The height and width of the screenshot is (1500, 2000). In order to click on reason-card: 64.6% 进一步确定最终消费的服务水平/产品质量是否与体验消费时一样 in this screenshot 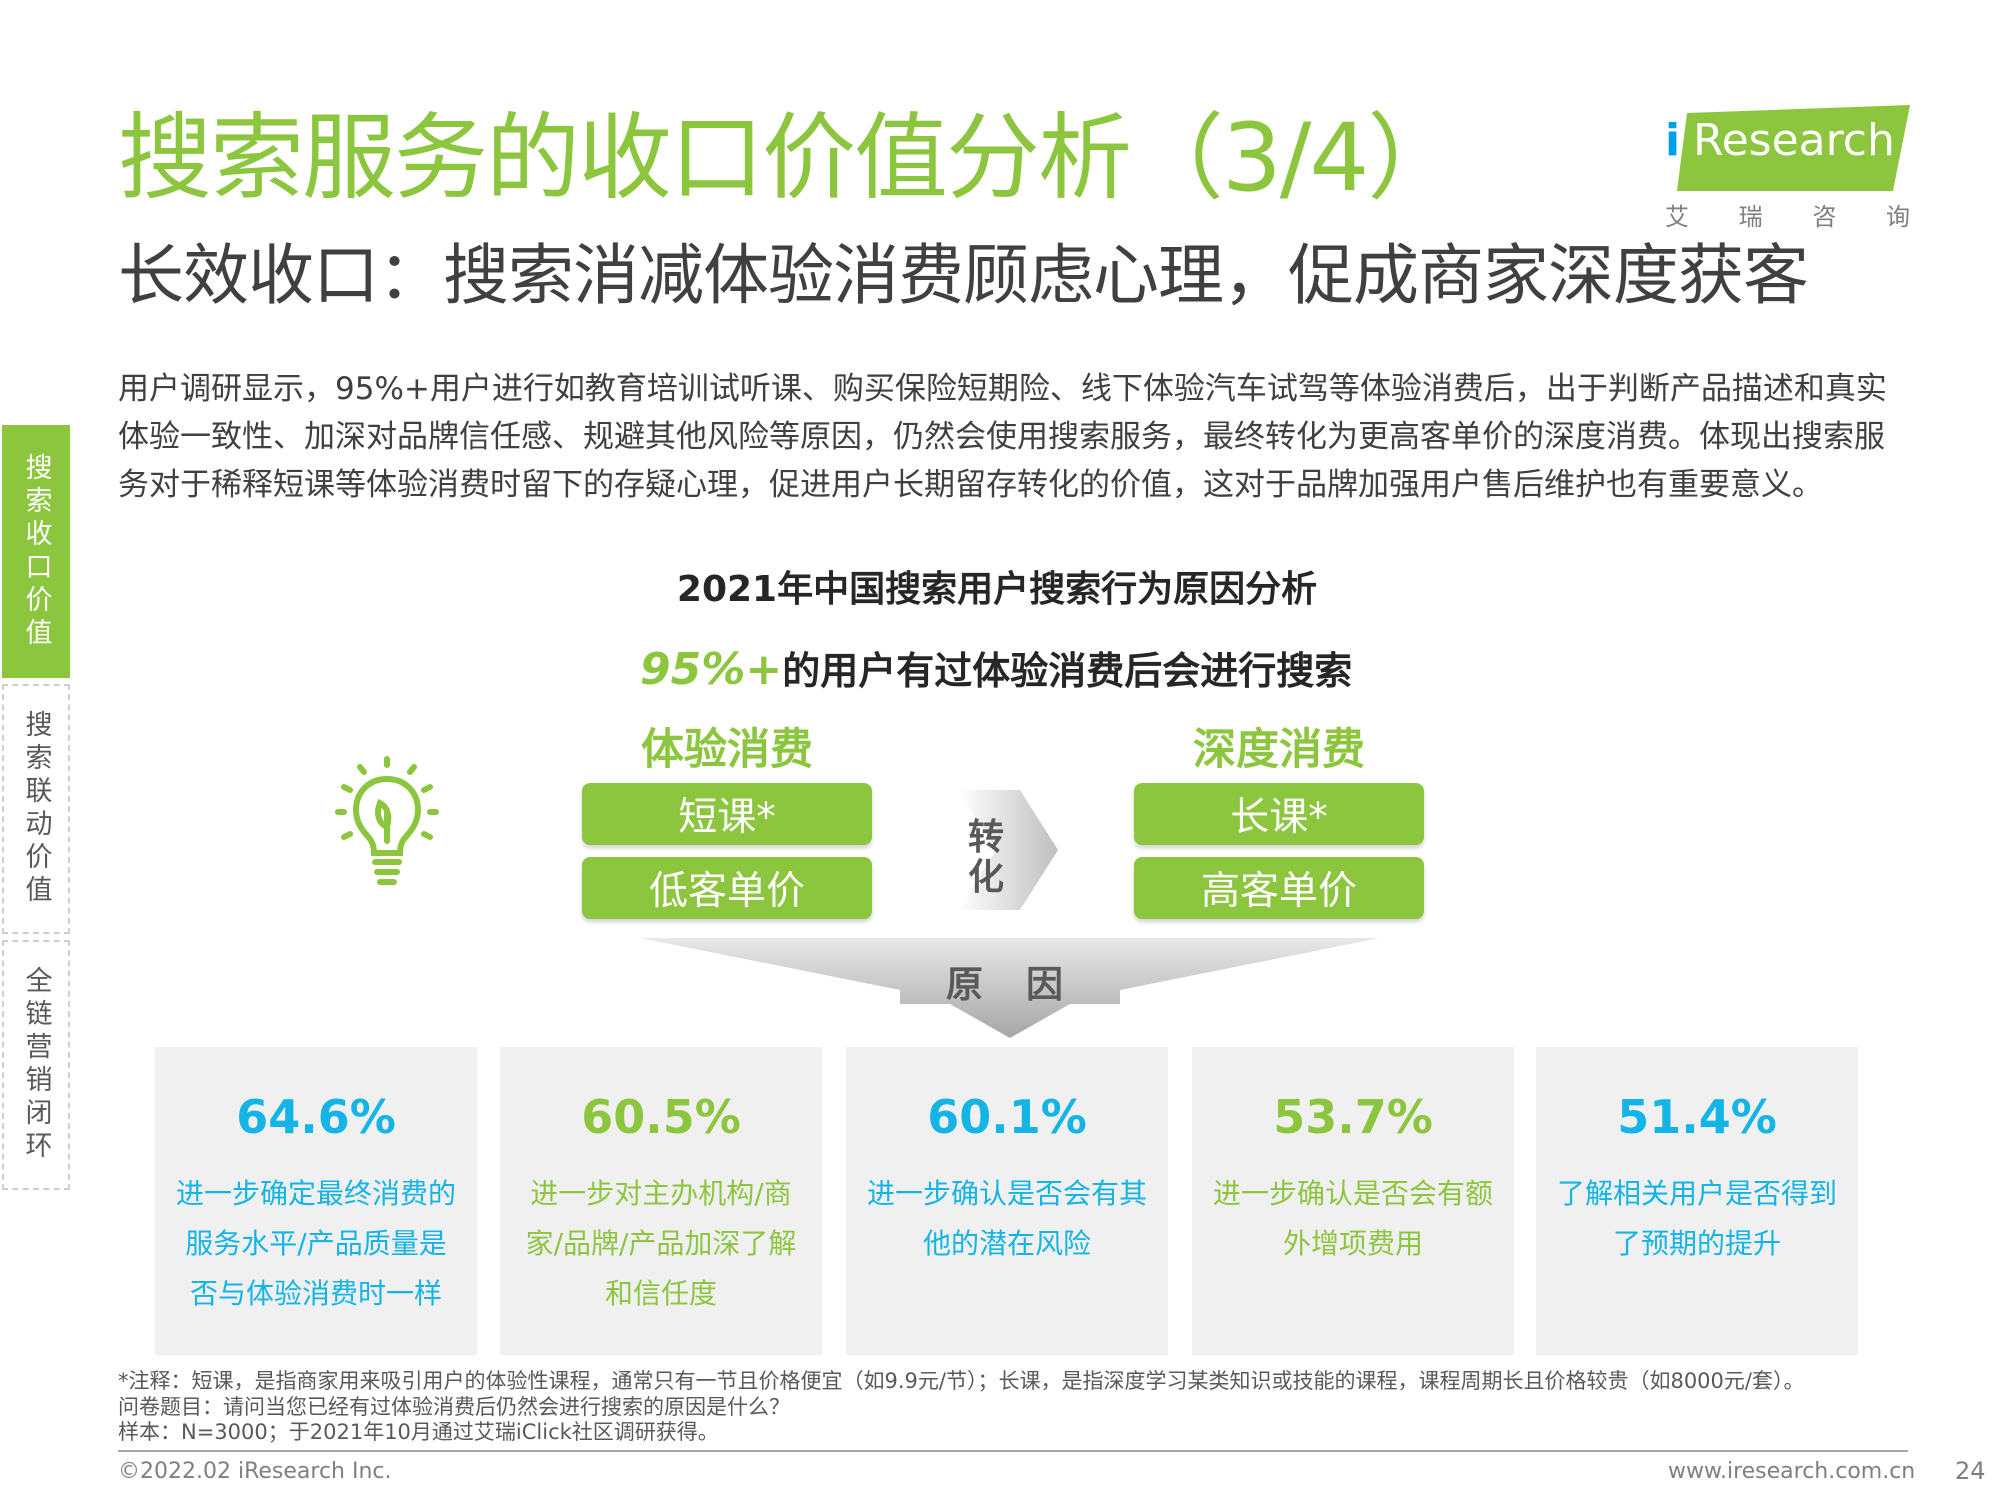, I will do `click(316, 1201)`.